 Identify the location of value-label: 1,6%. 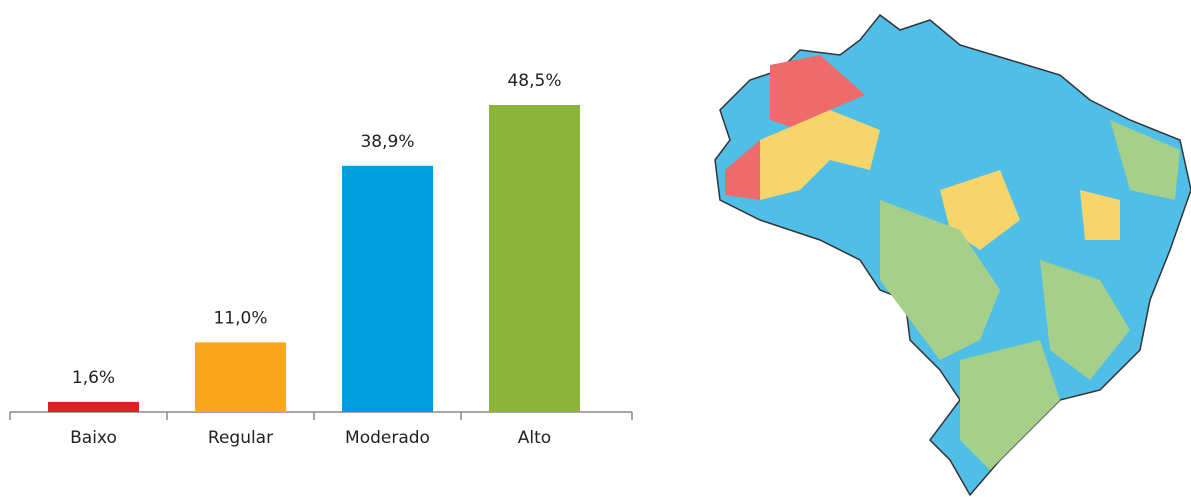
(93, 378).